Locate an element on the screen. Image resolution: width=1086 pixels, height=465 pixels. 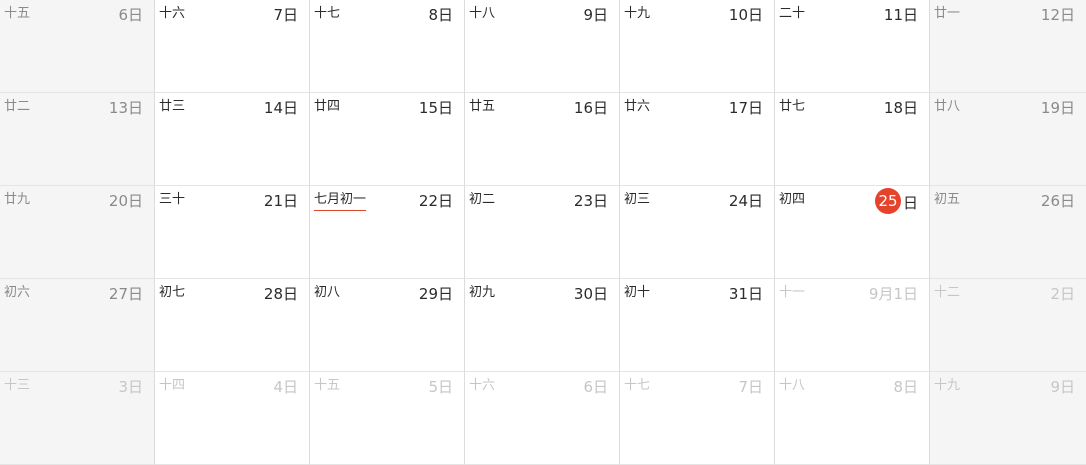
day-number: 24日 is located at coordinates (745, 201).